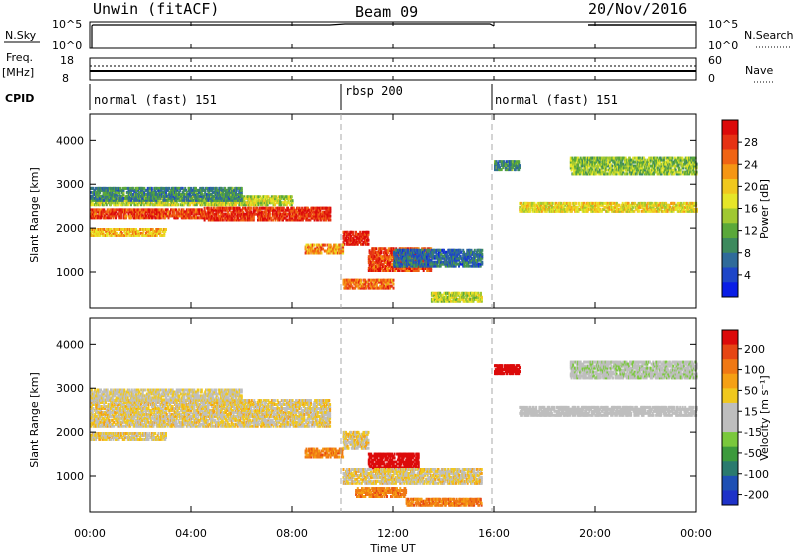 Image resolution: width=800 pixels, height=554 pixels. What do you see at coordinates (67, 45) in the screenshot?
I see `nsky-tick-bottom: 10^0` at bounding box center [67, 45].